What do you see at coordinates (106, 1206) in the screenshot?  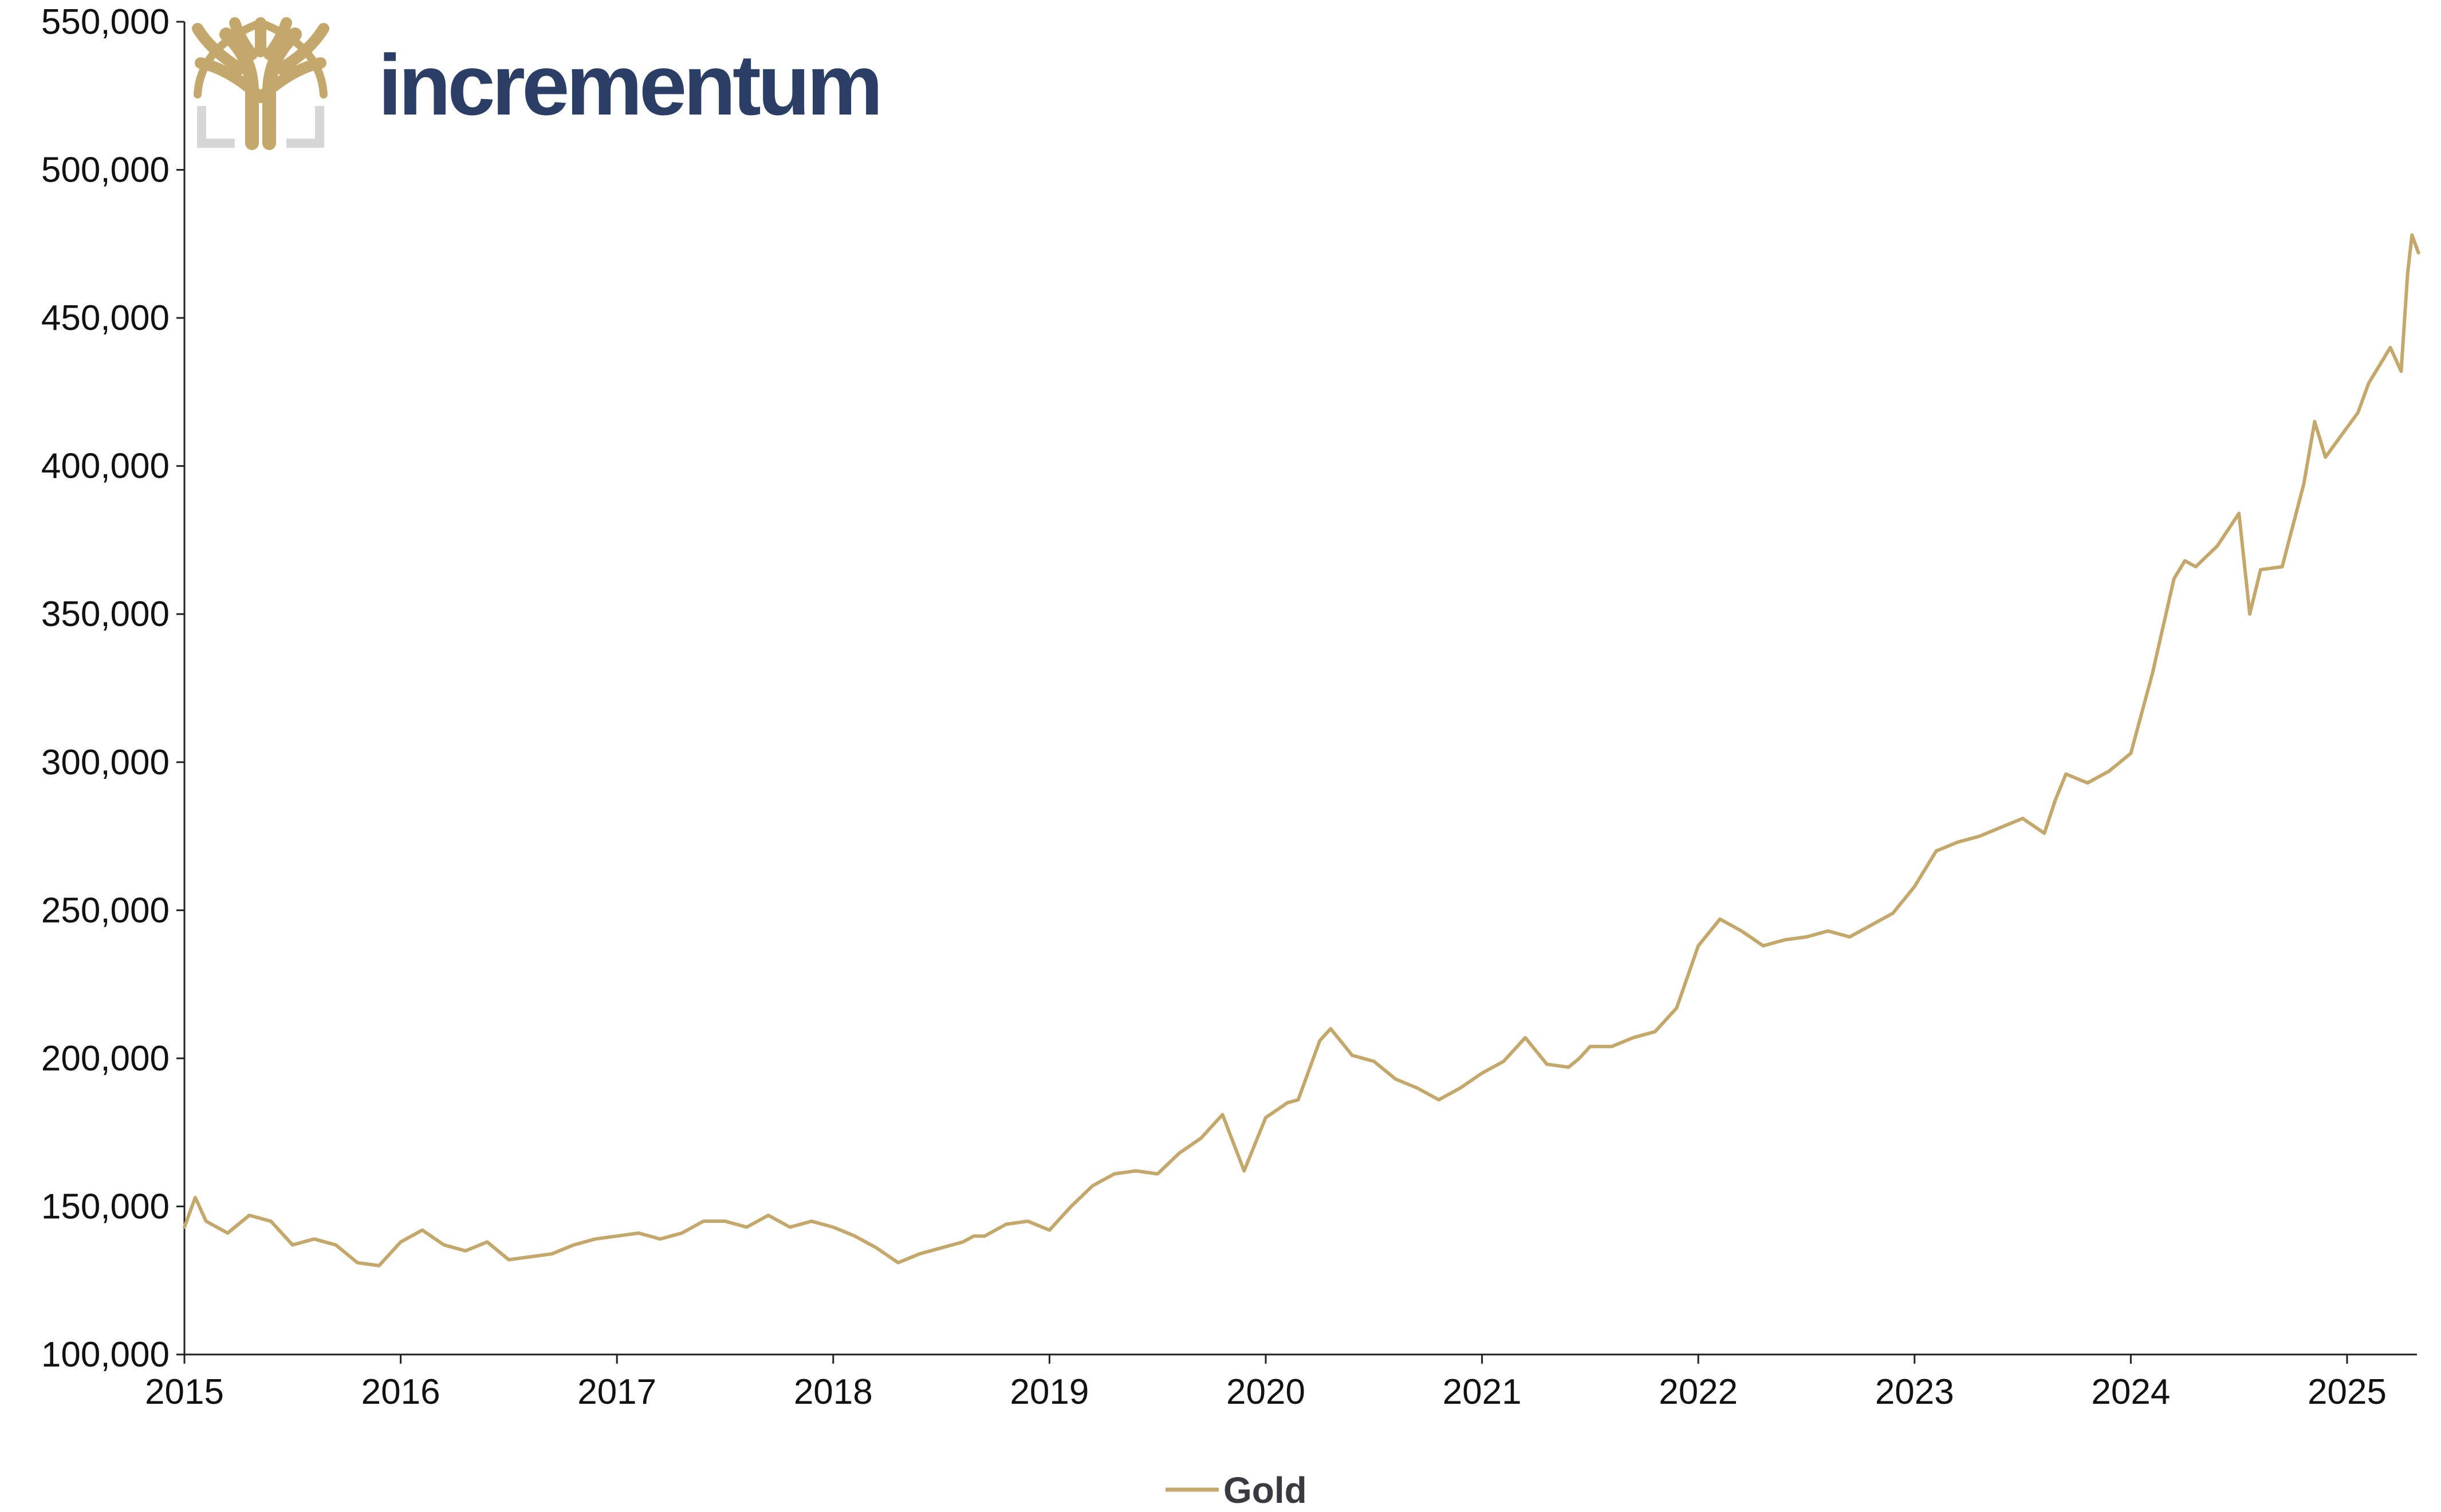 I see `y-tick-label: 150,000` at bounding box center [106, 1206].